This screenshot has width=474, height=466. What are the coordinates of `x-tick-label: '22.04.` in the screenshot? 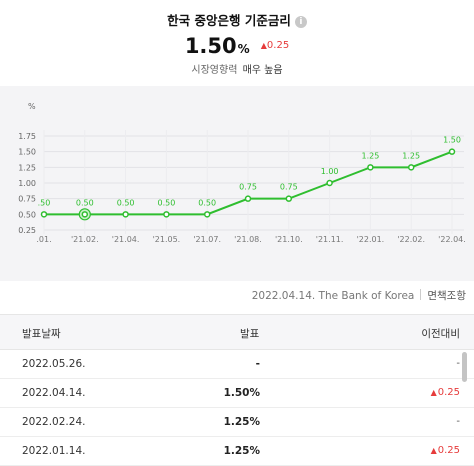 It's located at (452, 239).